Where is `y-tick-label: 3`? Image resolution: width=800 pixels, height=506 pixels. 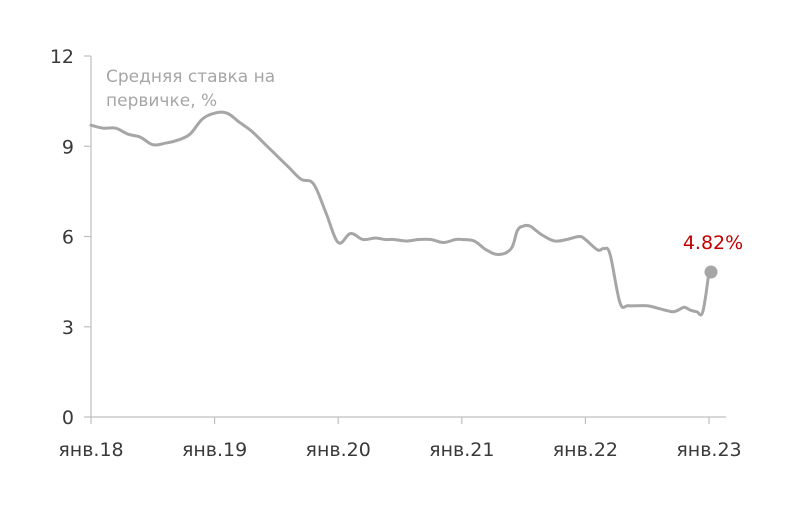
y-tick-label: 3 is located at coordinates (68, 328).